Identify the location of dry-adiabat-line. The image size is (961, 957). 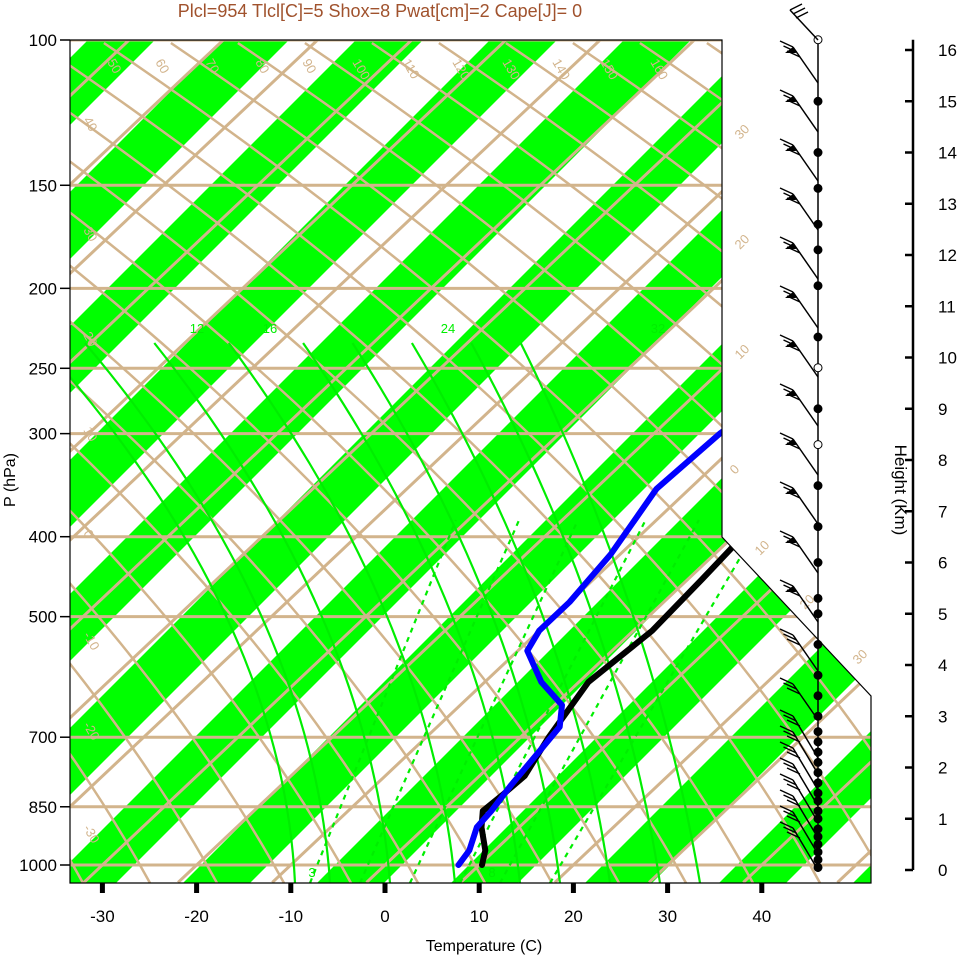
(144, 462).